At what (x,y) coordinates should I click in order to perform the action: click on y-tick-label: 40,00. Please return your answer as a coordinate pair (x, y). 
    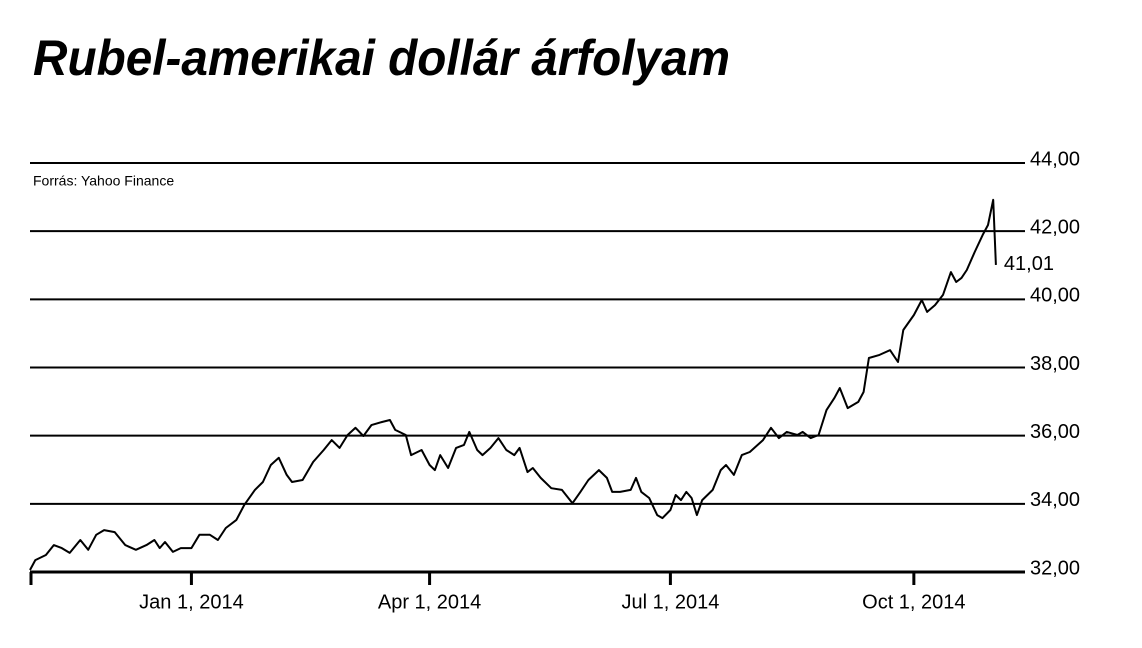
    Looking at the image, I should click on (1055, 296).